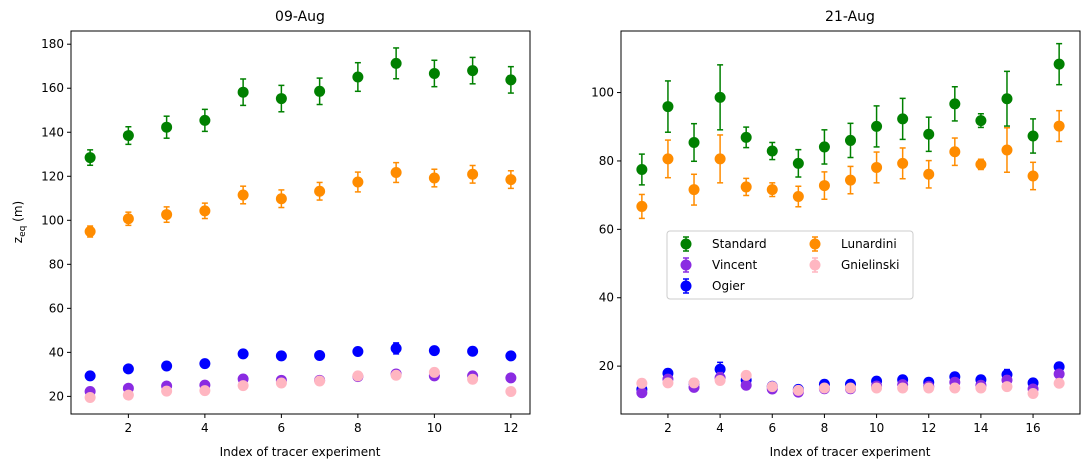 The height and width of the screenshot is (472, 1088). I want to click on y-tick-label-09-aug-100: 100, so click(52, 220).